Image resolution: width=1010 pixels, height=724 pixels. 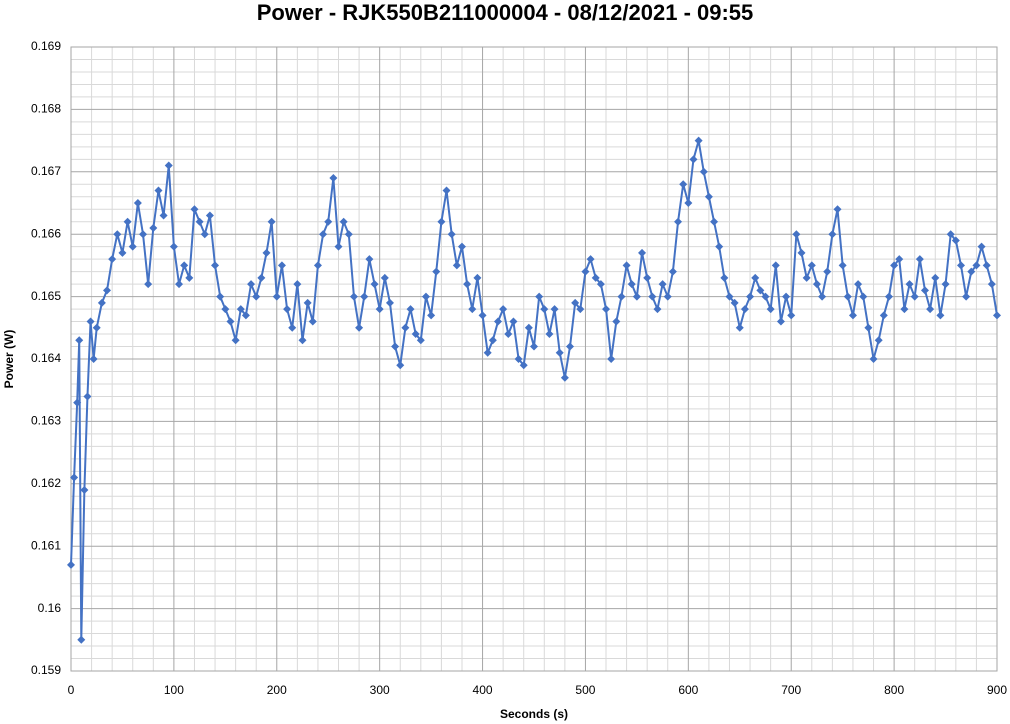 What do you see at coordinates (585, 690) in the screenshot?
I see `x-tick-label: 500` at bounding box center [585, 690].